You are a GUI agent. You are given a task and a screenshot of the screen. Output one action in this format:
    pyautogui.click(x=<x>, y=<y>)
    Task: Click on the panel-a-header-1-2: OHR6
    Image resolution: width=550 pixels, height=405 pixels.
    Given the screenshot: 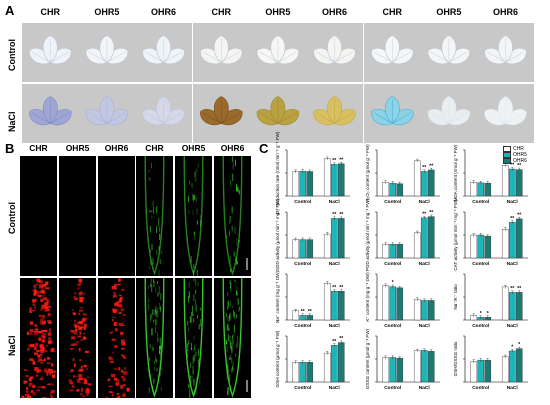 What is the action you would take?
    pyautogui.click(x=334, y=12)
    